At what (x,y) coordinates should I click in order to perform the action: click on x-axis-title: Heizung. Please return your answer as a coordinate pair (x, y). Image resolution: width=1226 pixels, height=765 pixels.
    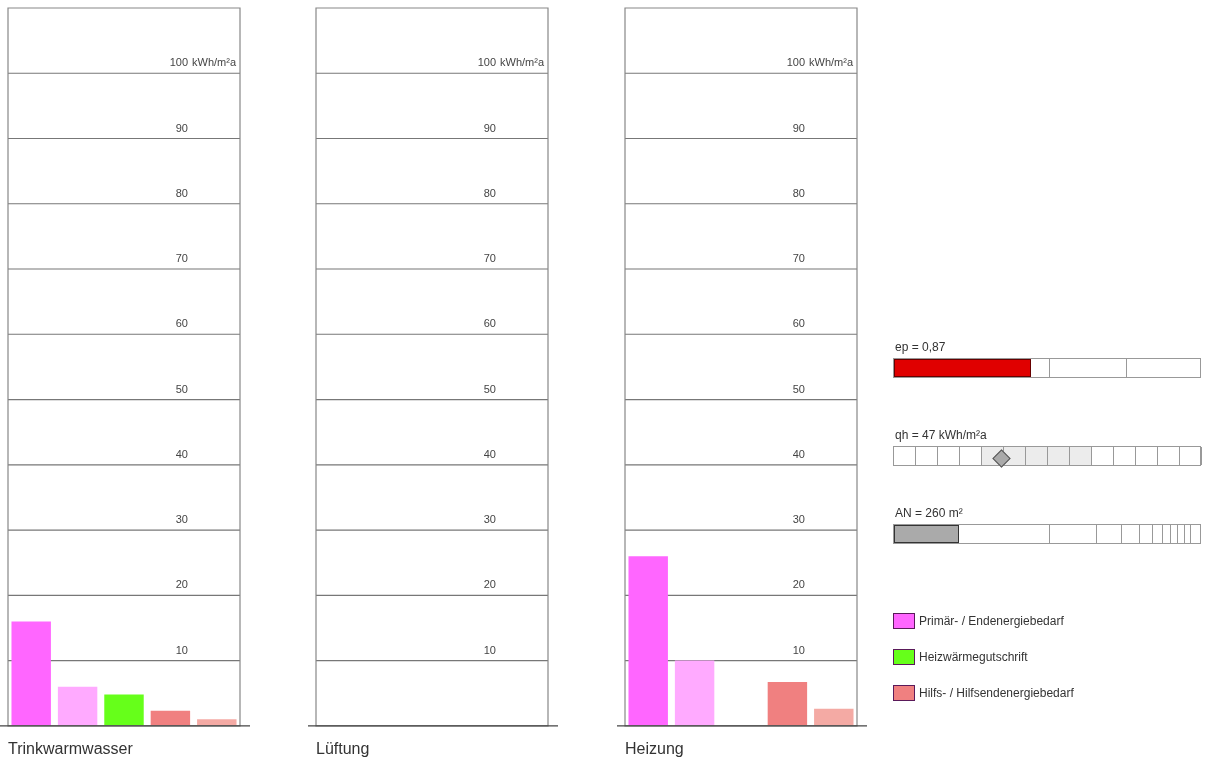
    Looking at the image, I should click on (654, 748).